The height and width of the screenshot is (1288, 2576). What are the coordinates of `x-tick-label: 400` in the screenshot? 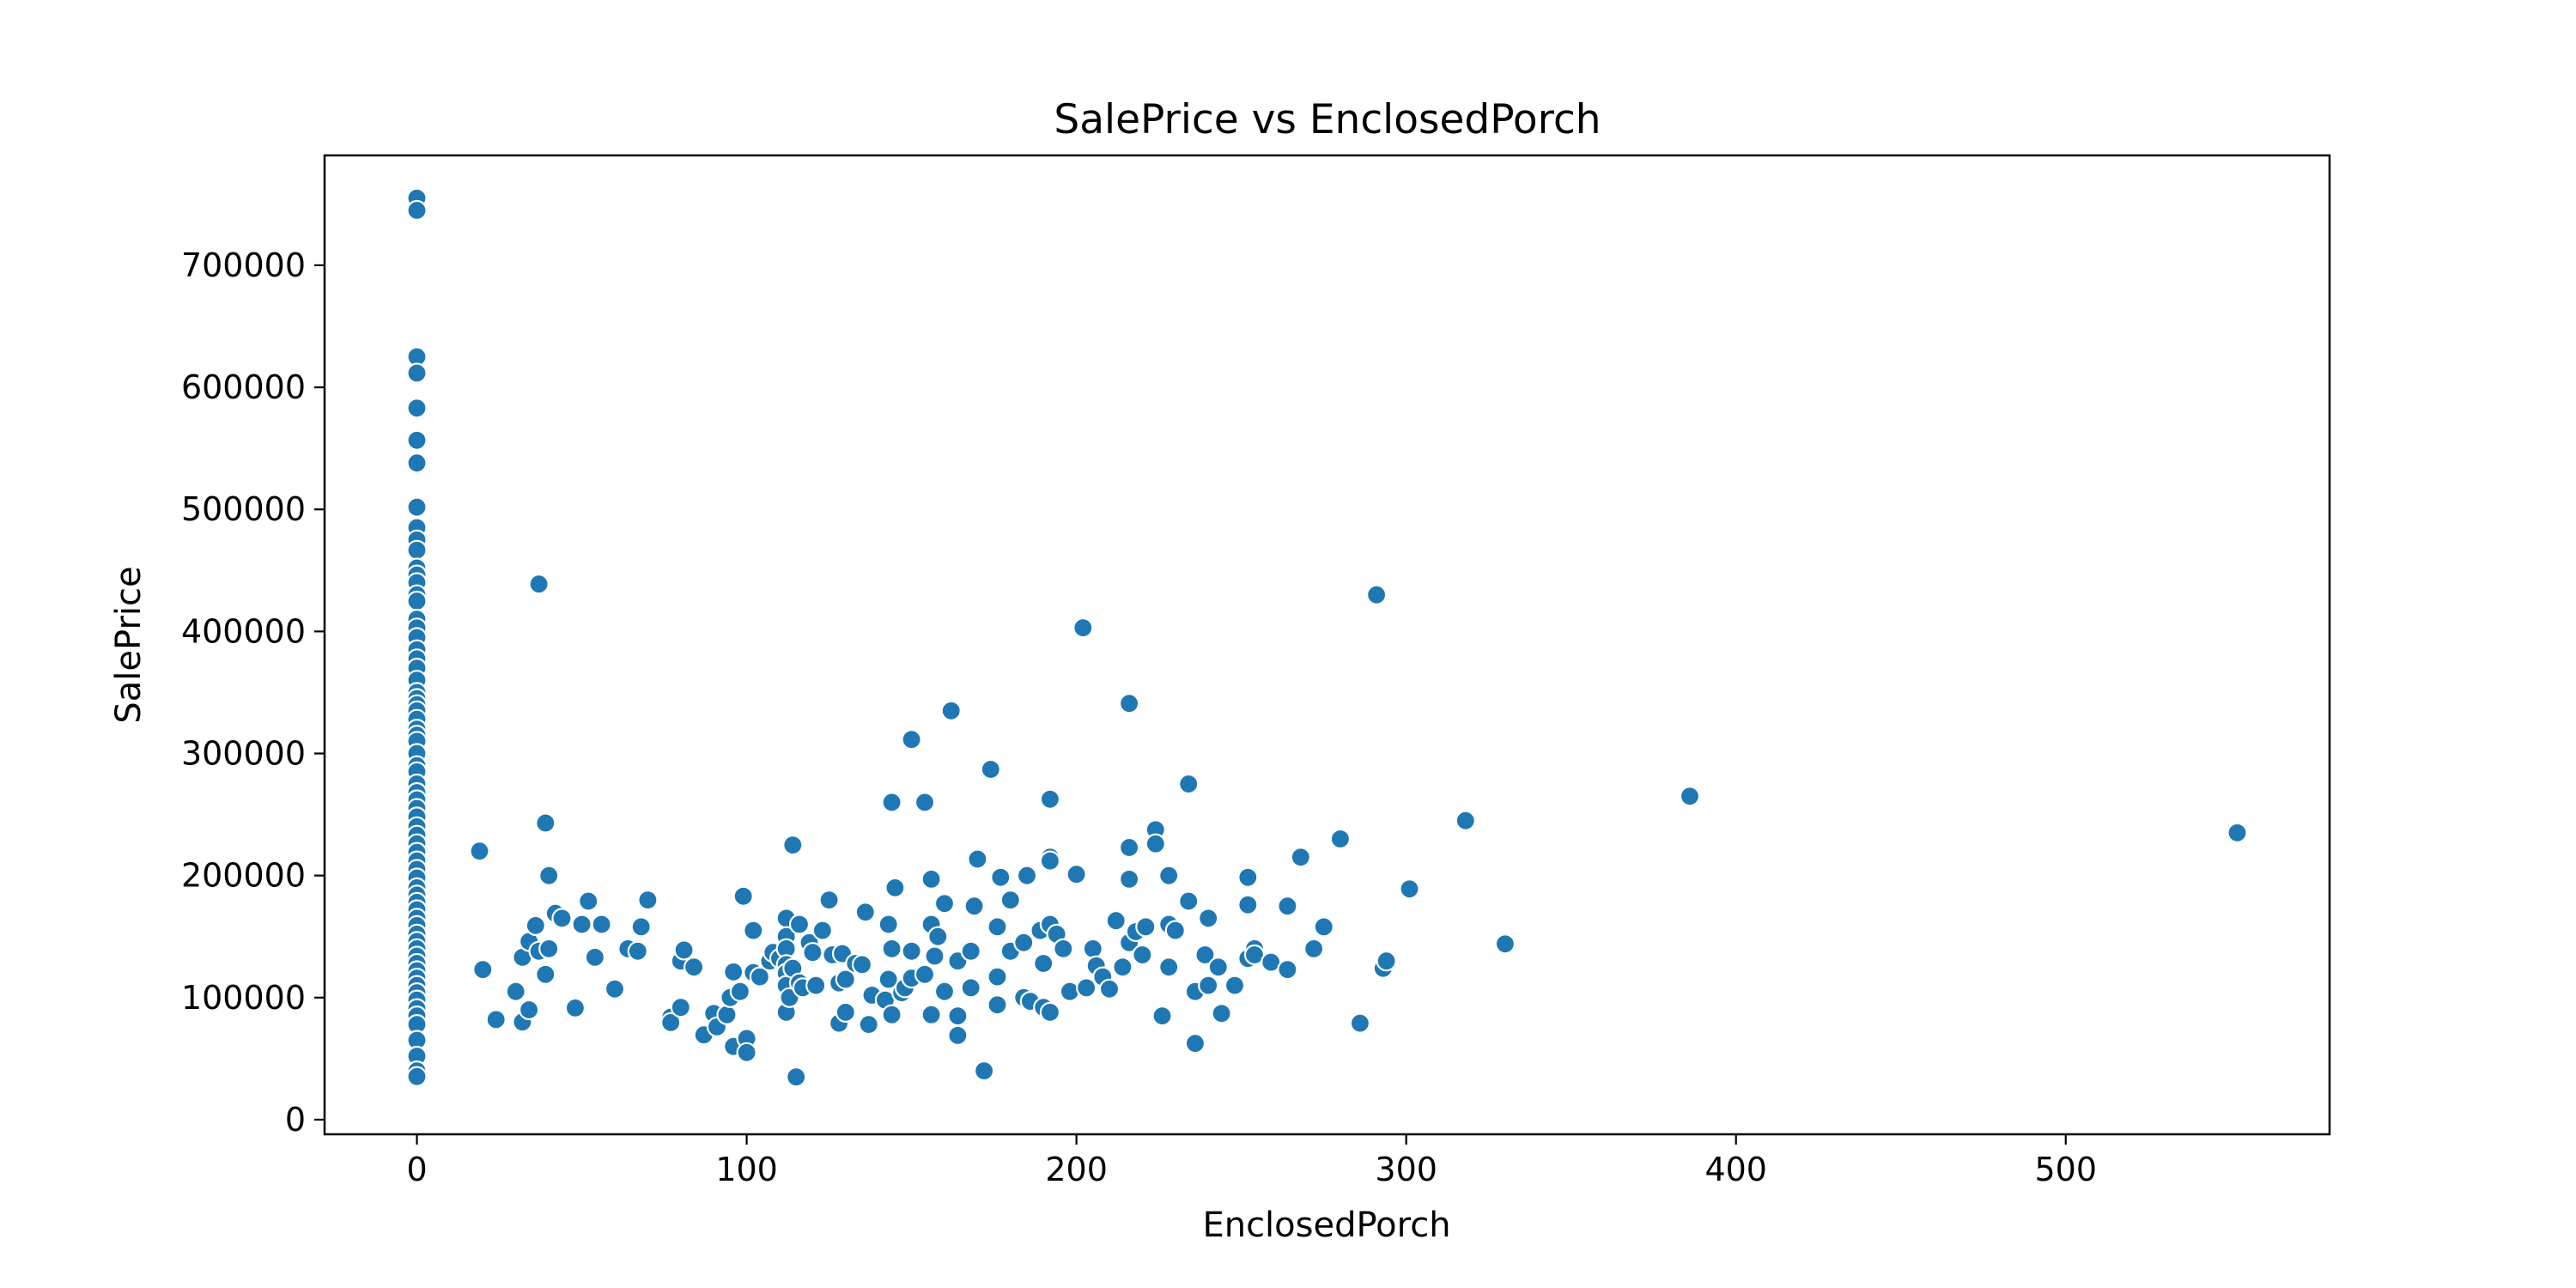 It's located at (1736, 1169).